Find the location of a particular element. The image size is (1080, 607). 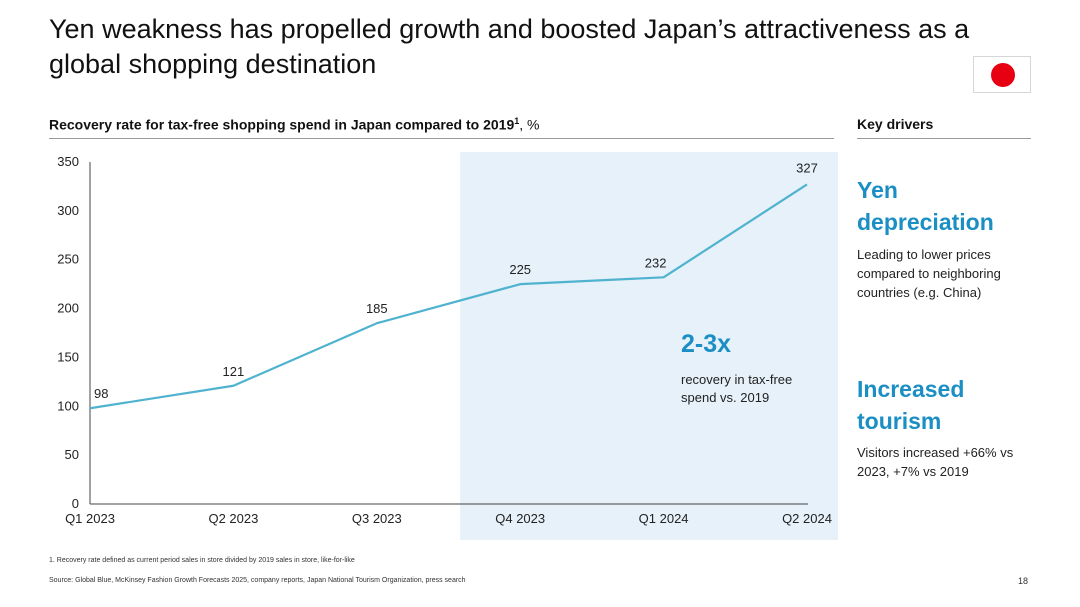

callout-description: recovery in tax-free spend vs. 2019 is located at coordinates (737, 388).